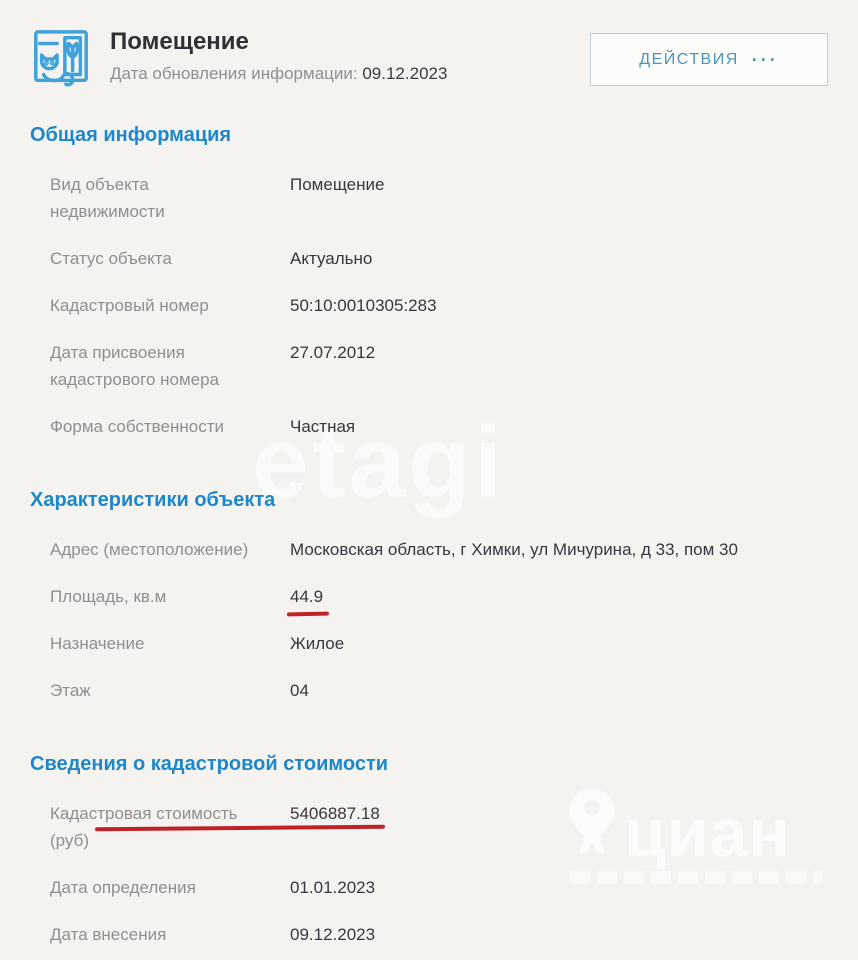 The height and width of the screenshot is (960, 858). What do you see at coordinates (559, 305) in the screenshot?
I see `row-value: 50:10:0010305:283` at bounding box center [559, 305].